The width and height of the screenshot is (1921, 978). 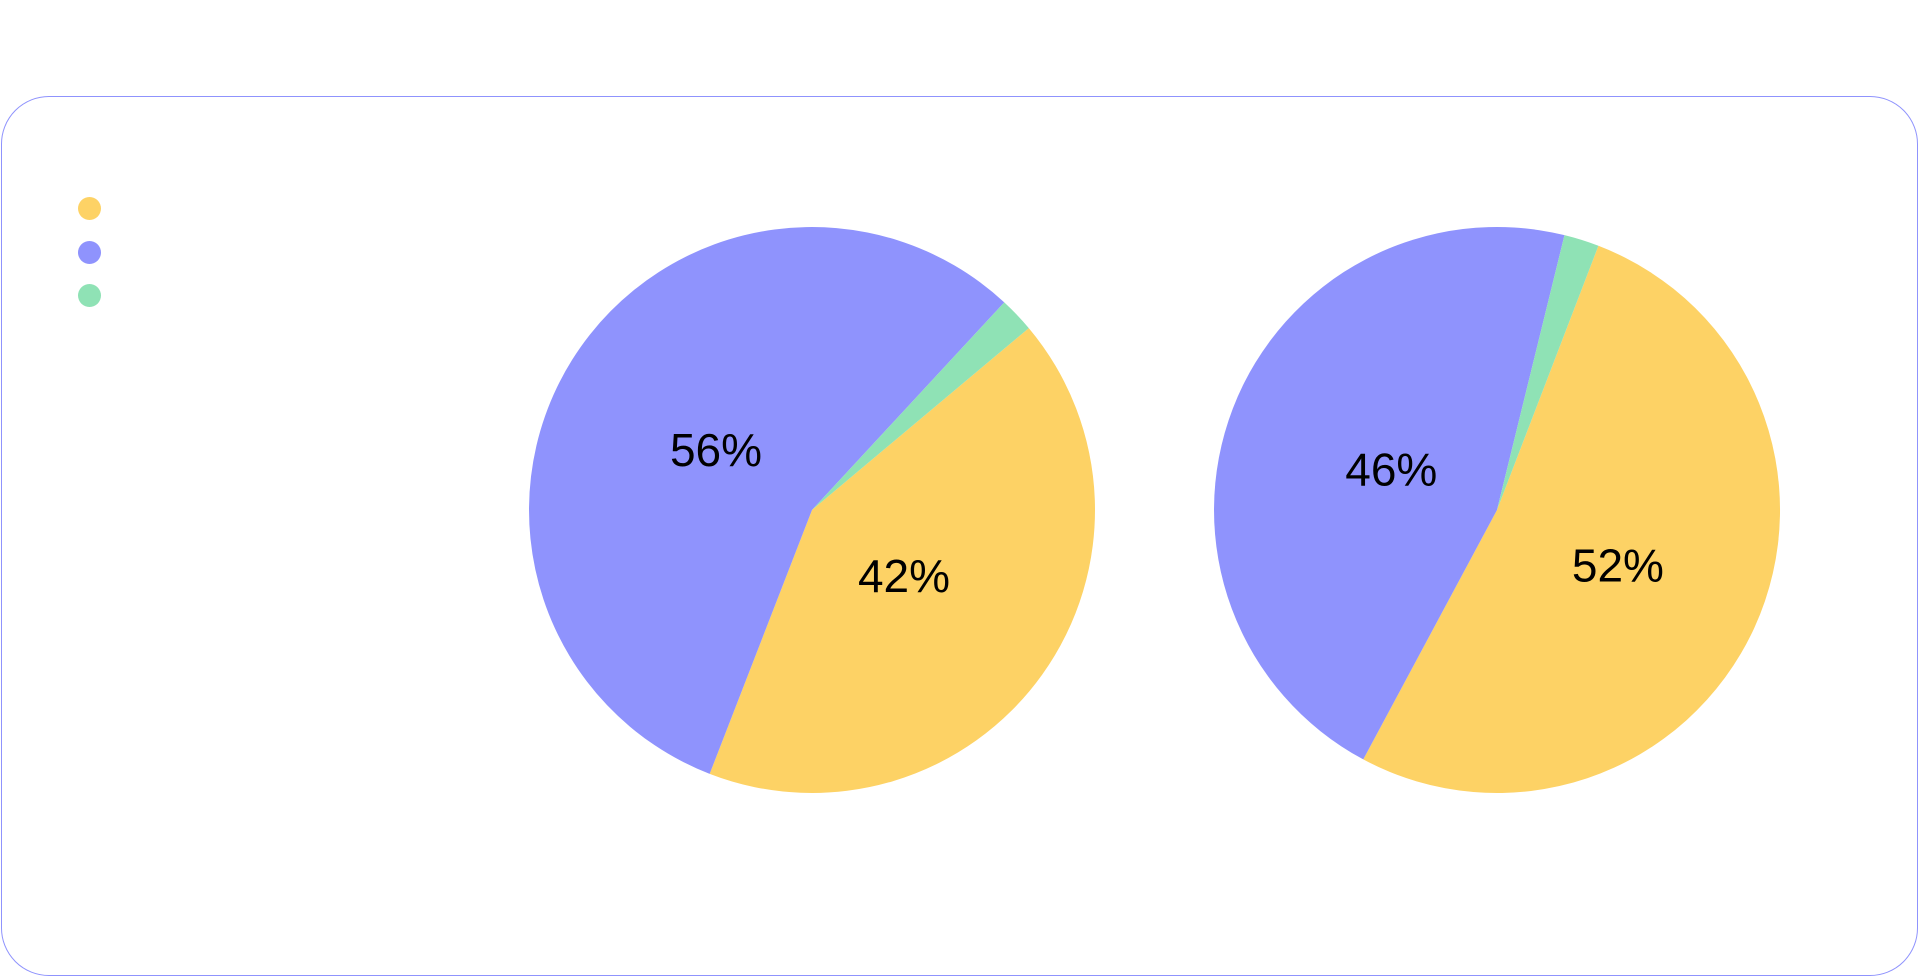 I want to click on slice-value-label: 52%, so click(x=1618, y=565).